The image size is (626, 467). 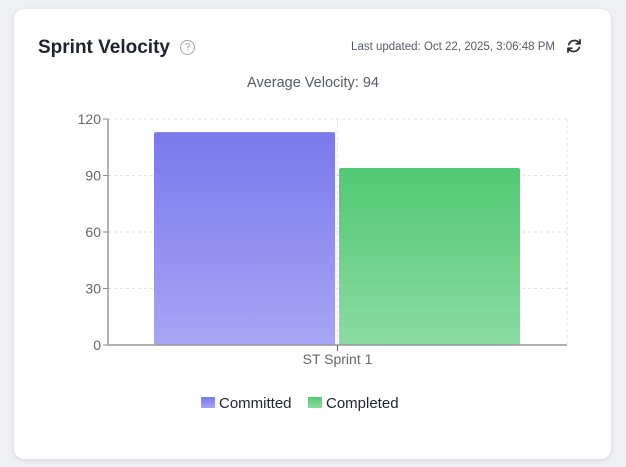 I want to click on last-updated-text: Last updated: Oct 22, 2025, 3:06:48 PM, so click(x=453, y=47).